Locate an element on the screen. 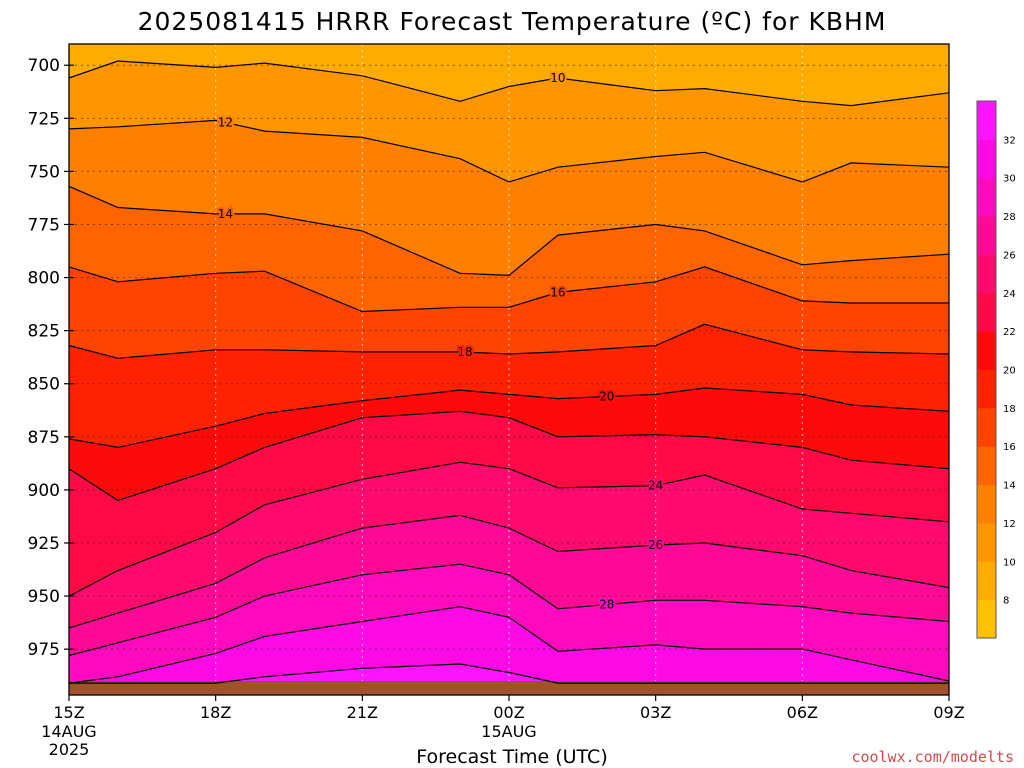 Image resolution: width=1024 pixels, height=768 pixels. y-tick-label-925: 925 is located at coordinates (44, 544).